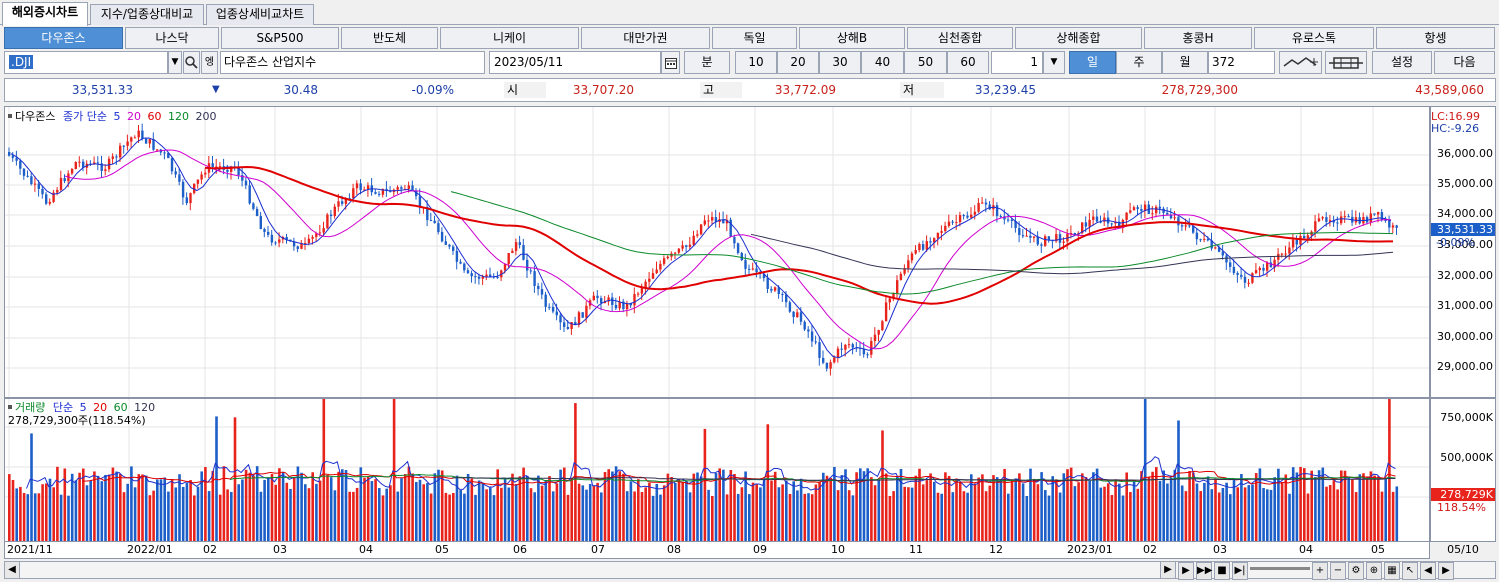  Describe the element at coordinates (280, 38) in the screenshot. I see `index-button-sp500: S&P500` at that location.